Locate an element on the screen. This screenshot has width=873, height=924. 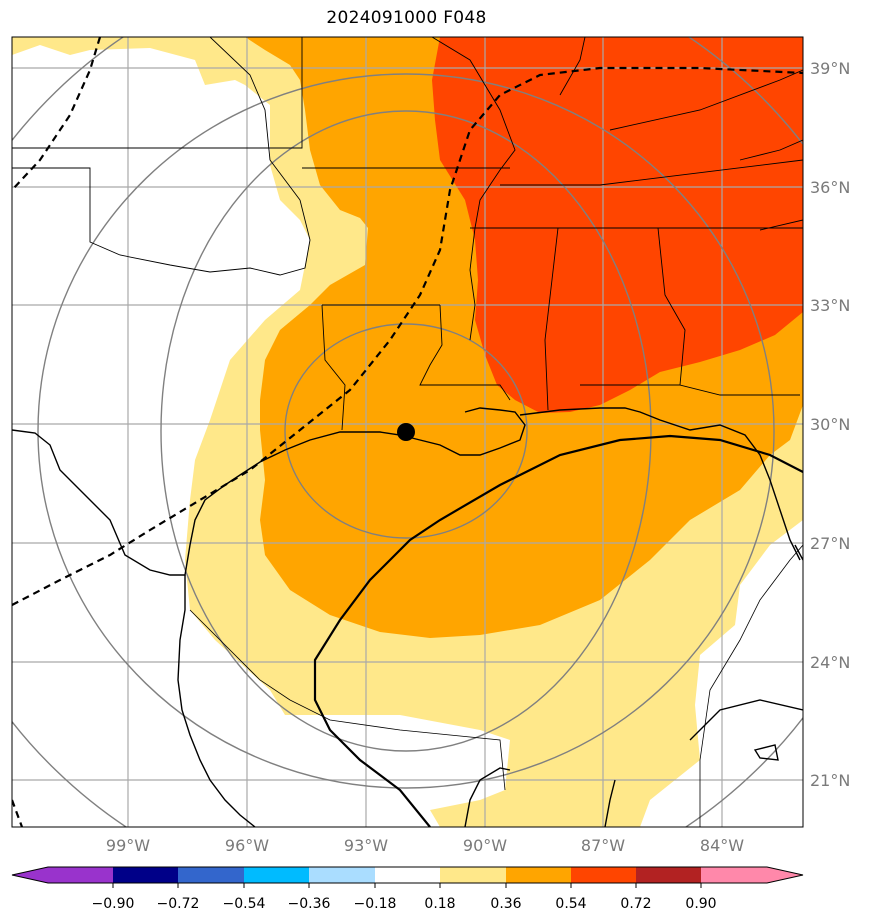
colorbar-tick-label: 0.72 is located at coordinates (635, 904).